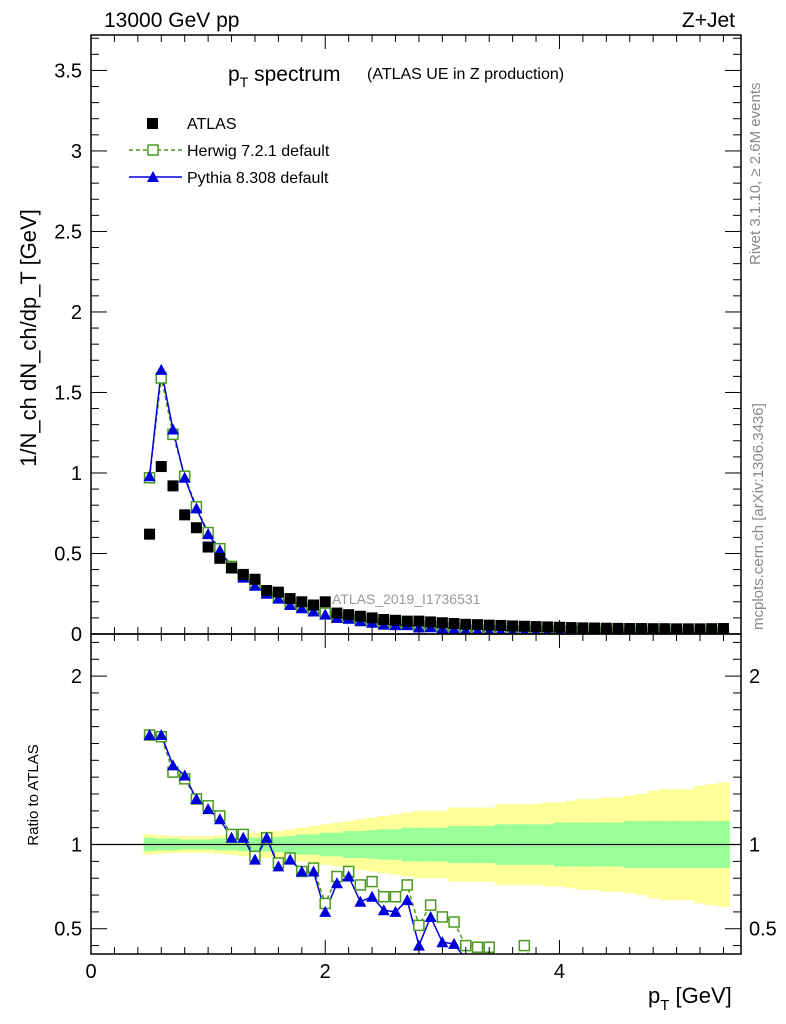 This screenshot has width=786, height=1024. I want to click on legend-entry-atlas: ATLAS, so click(192, 124).